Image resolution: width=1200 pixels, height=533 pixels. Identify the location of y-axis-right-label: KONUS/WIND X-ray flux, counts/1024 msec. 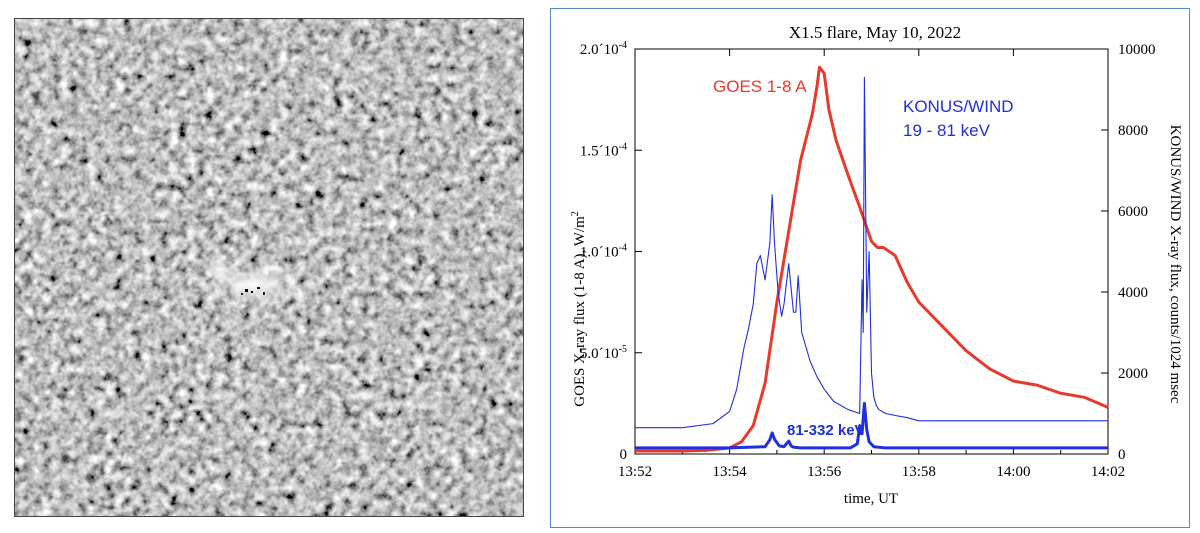
(1175, 264).